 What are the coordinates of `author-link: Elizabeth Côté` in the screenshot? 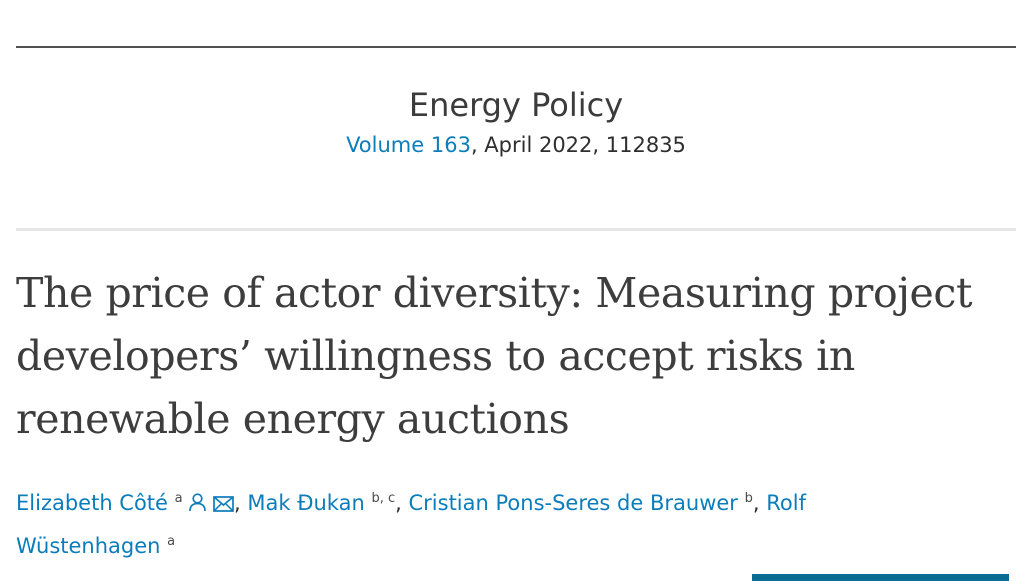 It's located at (92, 503).